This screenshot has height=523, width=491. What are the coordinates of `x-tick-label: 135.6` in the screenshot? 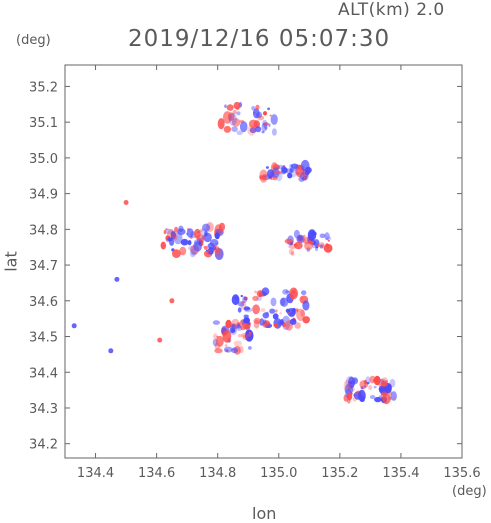 It's located at (461, 473).